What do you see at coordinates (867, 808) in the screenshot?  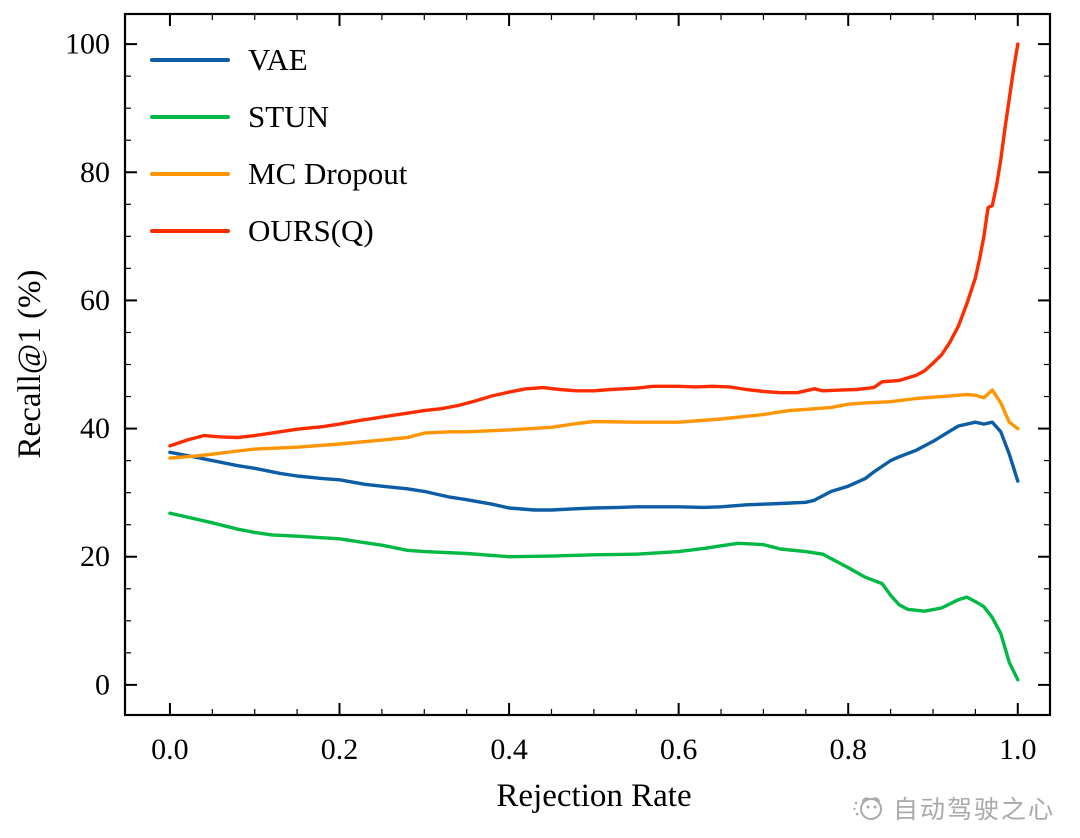 I see `watermark-logo-icon` at bounding box center [867, 808].